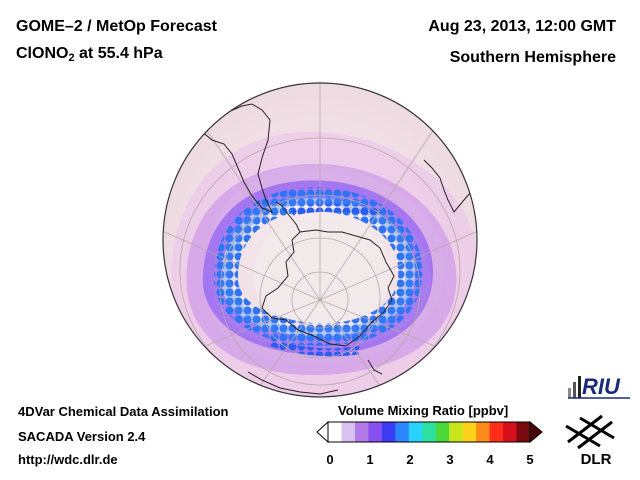  I want to click on riu-logo: RIU, so click(599, 386).